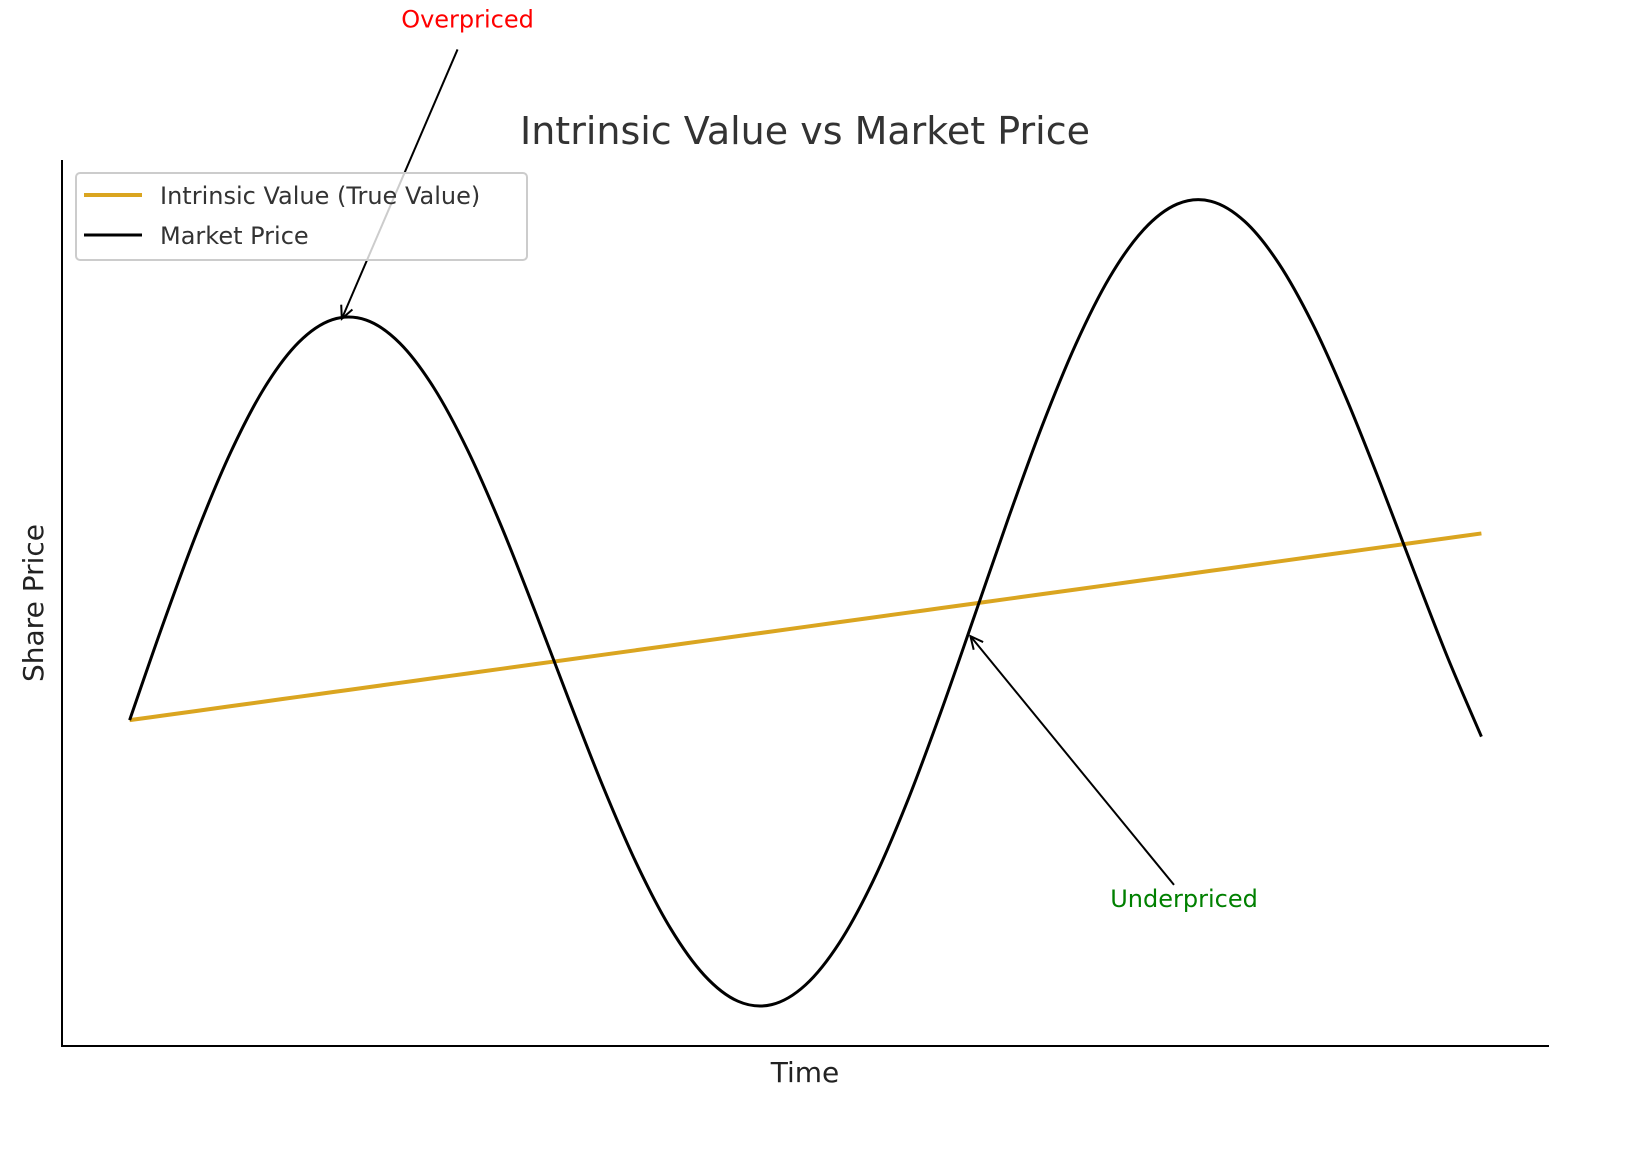 Image resolution: width=1634 pixels, height=1154 pixels. I want to click on x-axis-label: Time, so click(805, 1072).